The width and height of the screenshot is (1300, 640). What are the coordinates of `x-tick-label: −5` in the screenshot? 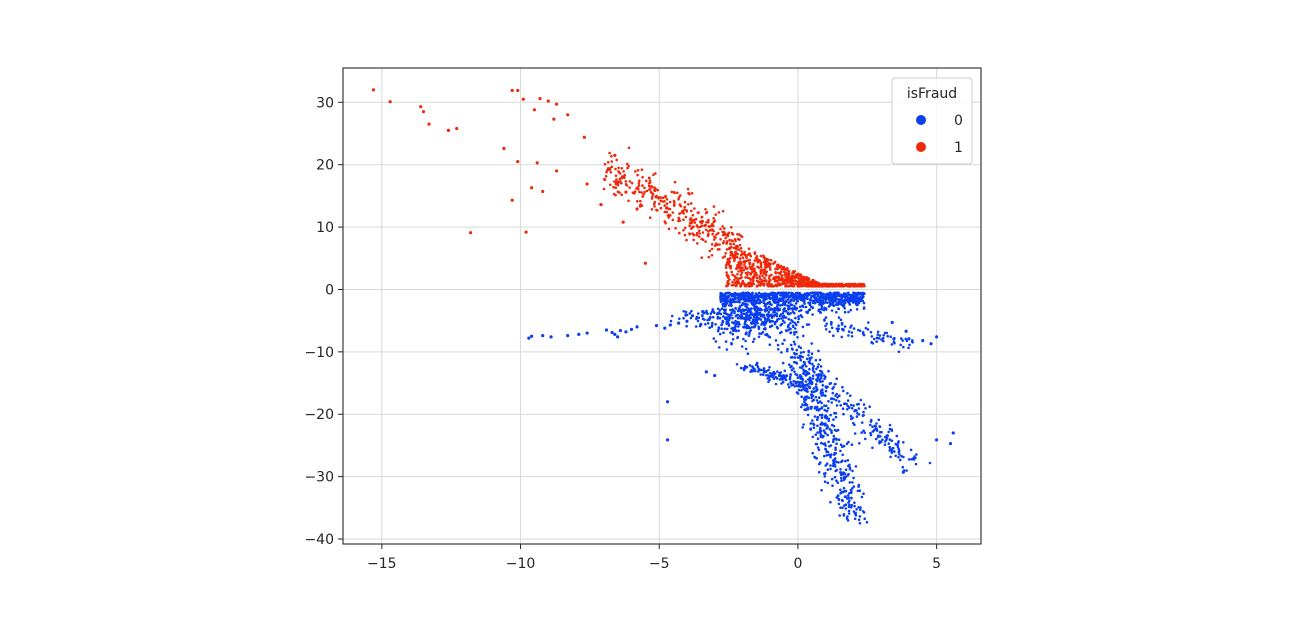 It's located at (659, 564).